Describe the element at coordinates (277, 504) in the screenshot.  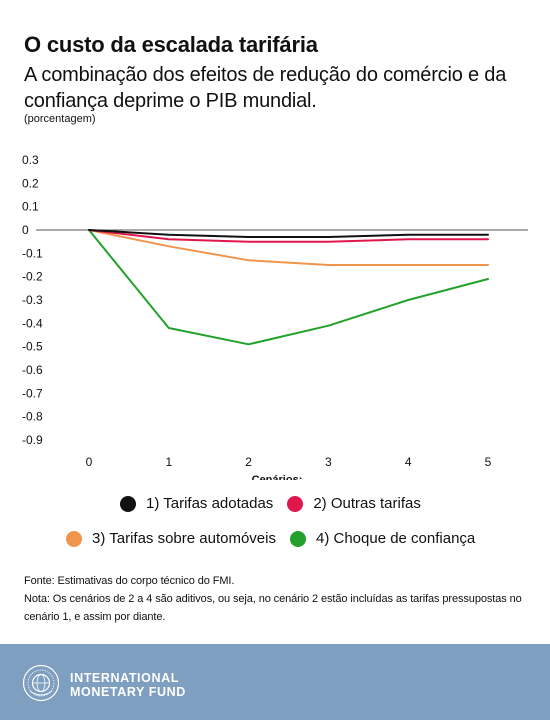
I see `legend-row-1: 1) Tarifas adotadas 2) Outras tarifas` at that location.